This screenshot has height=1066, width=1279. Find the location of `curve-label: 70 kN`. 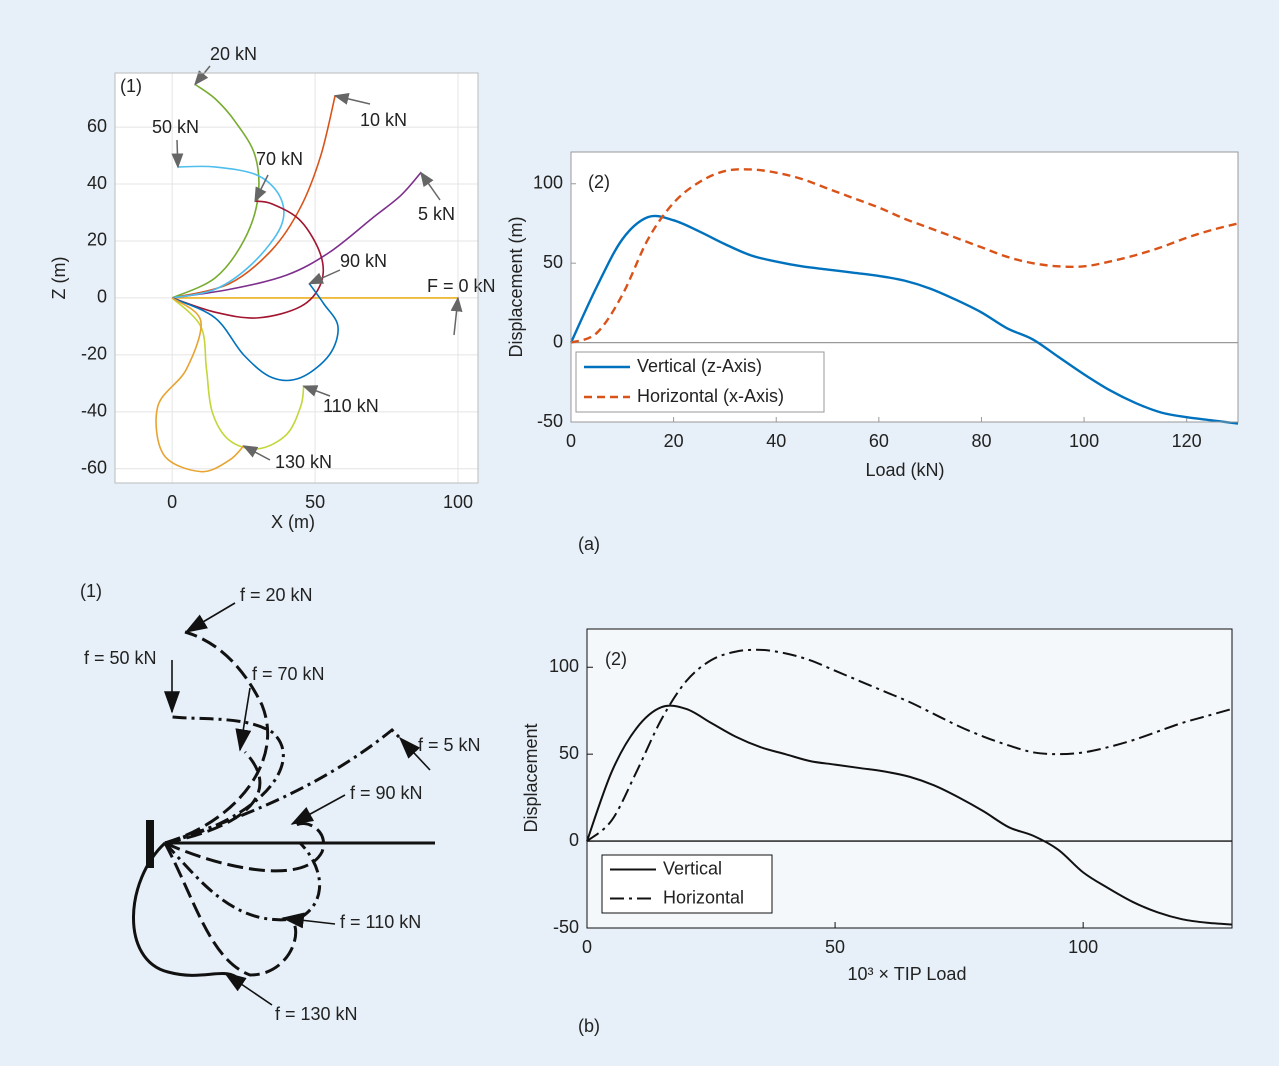

curve-label: 70 kN is located at coordinates (279, 159).